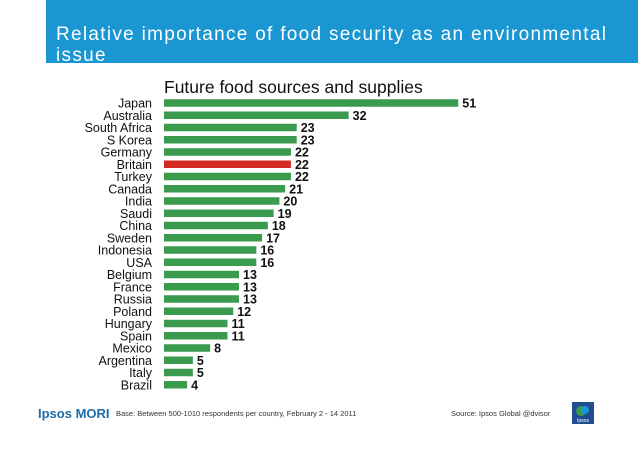 Image resolution: width=638 pixels, height=452 pixels. Describe the element at coordinates (127, 116) in the screenshot. I see `category-label-australia: Australia` at that location.